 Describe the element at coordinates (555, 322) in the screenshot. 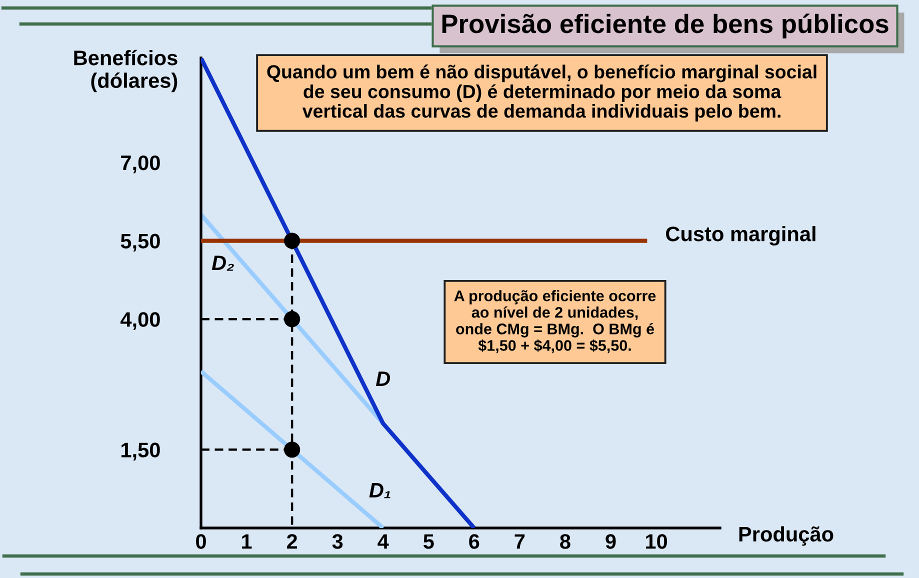

I see `annotation: A produção eficiente ocorre ao nível de 2 unidades, onde CMg = BMg. O BMg é $1,50 + $4,00 = $5,50.` at that location.